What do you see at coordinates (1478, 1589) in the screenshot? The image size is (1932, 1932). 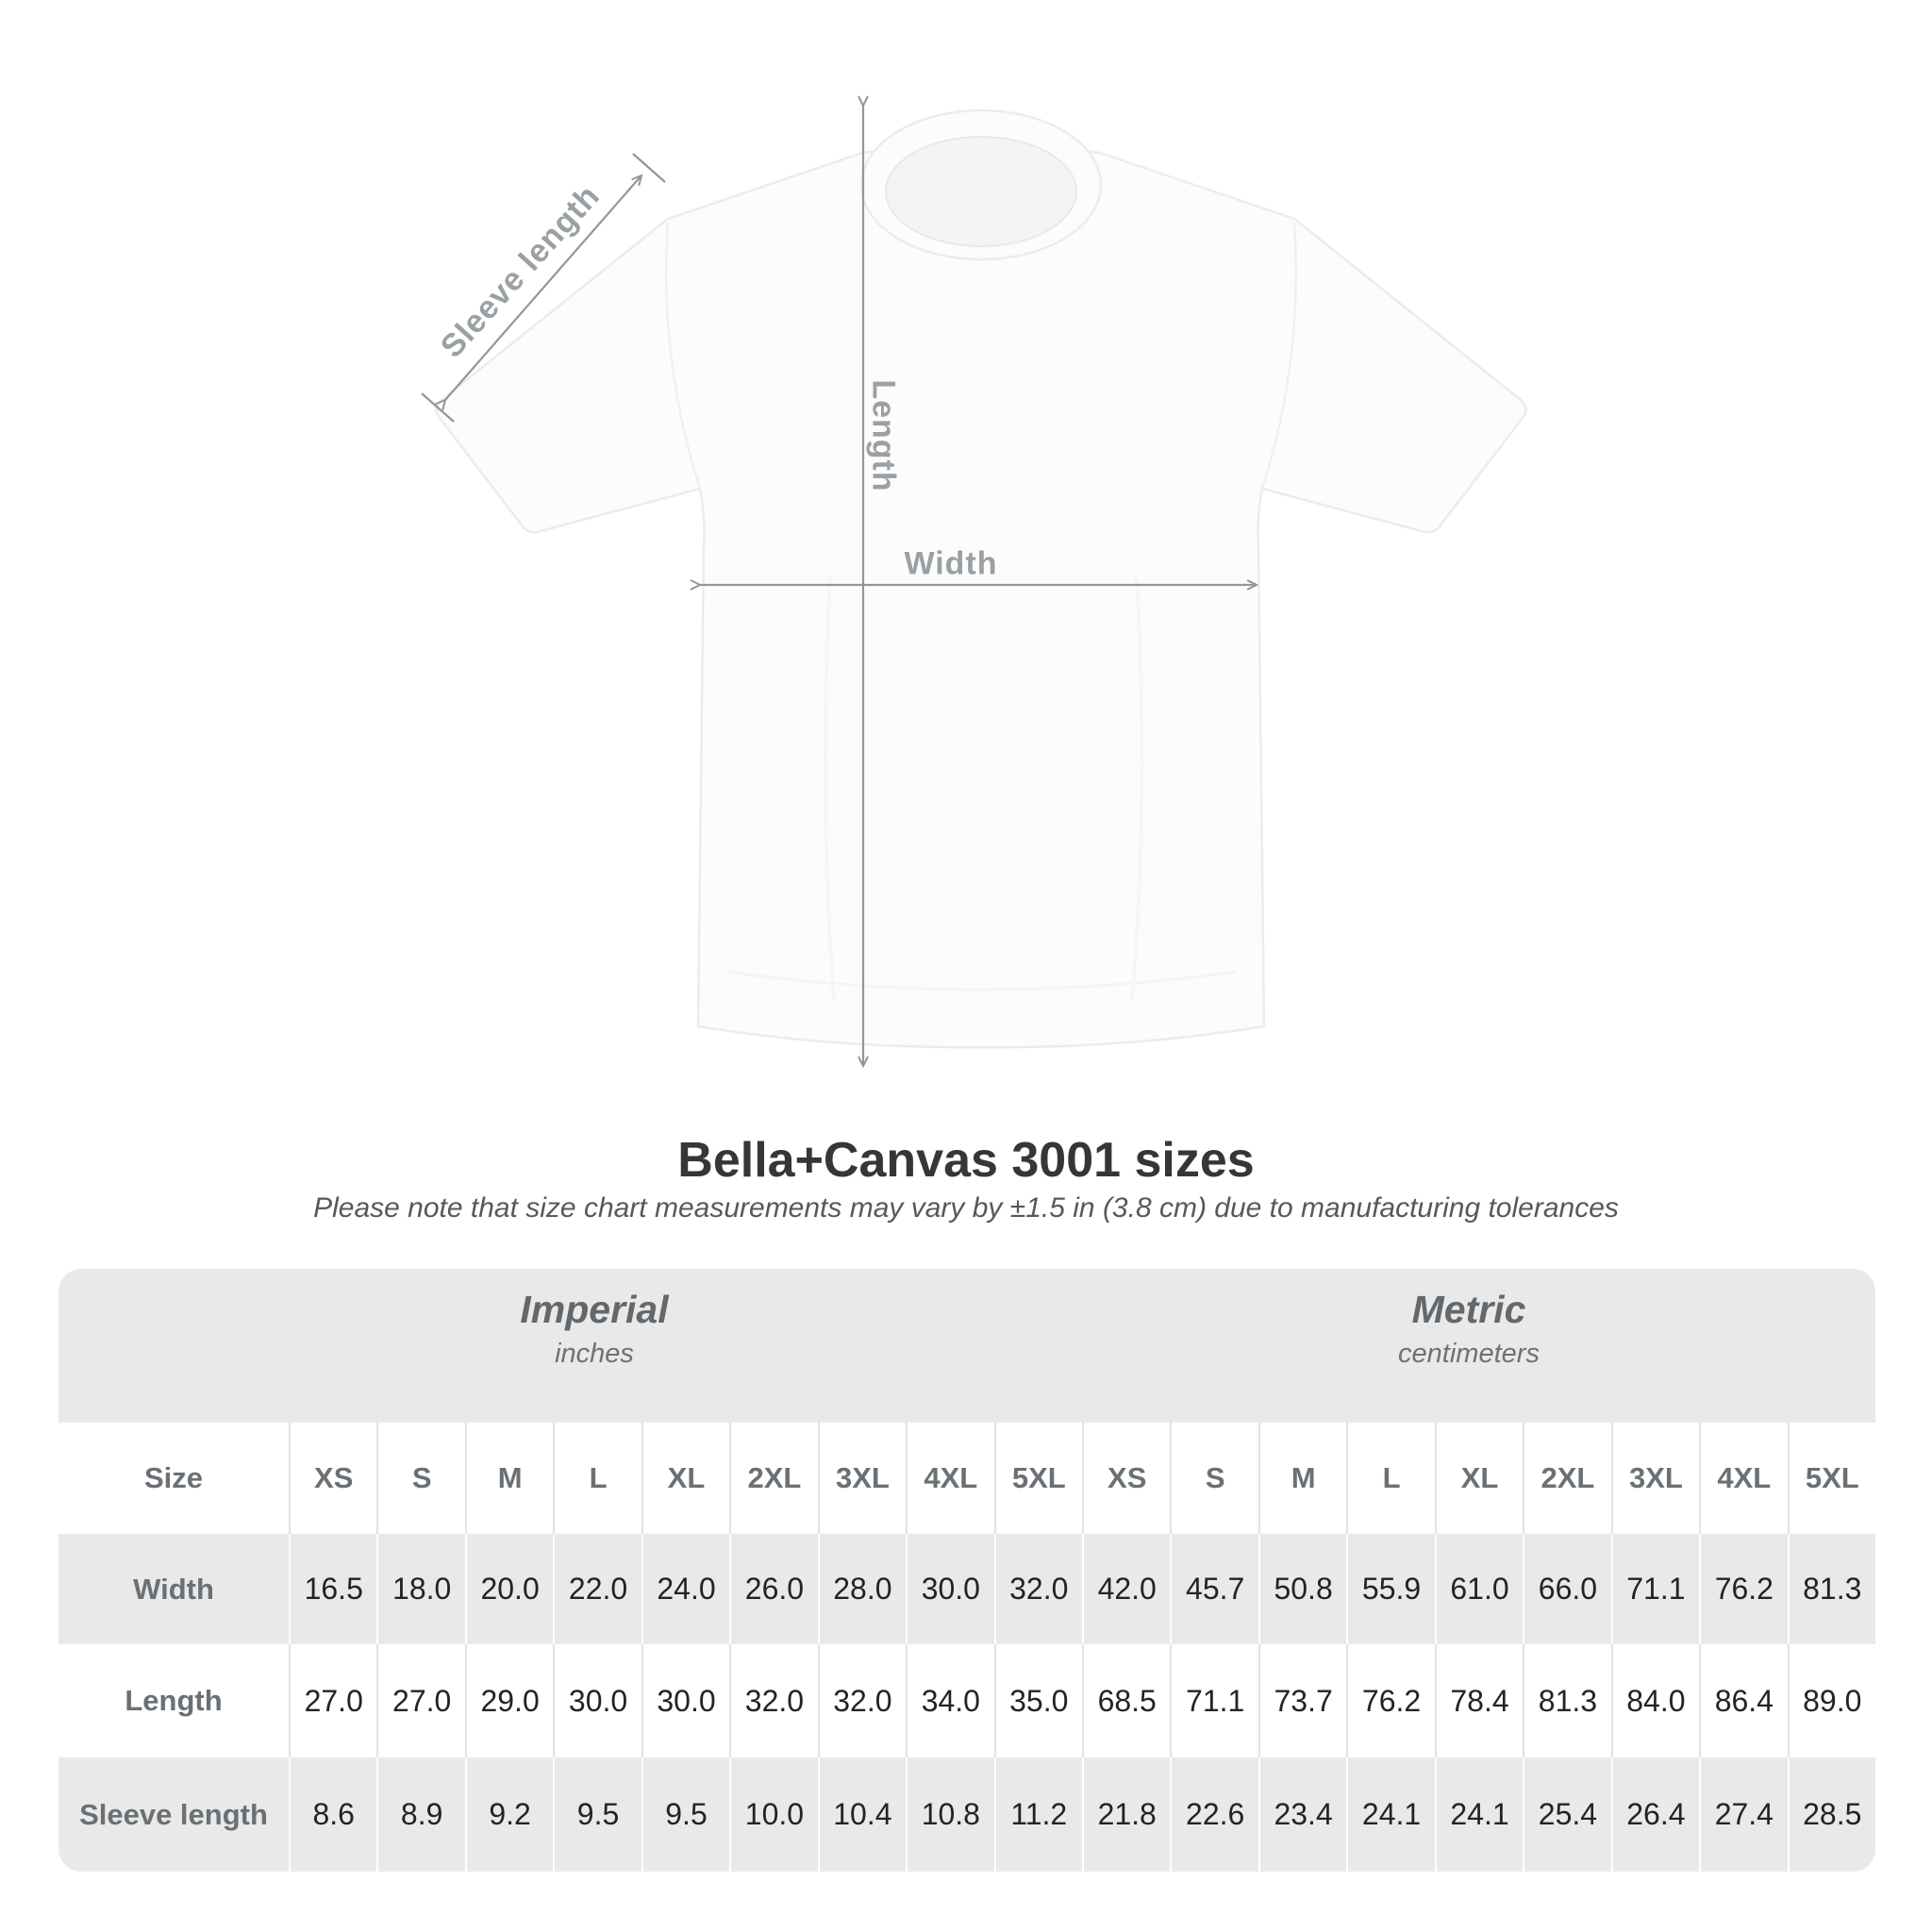 I see `table-cell: 61.0` at bounding box center [1478, 1589].